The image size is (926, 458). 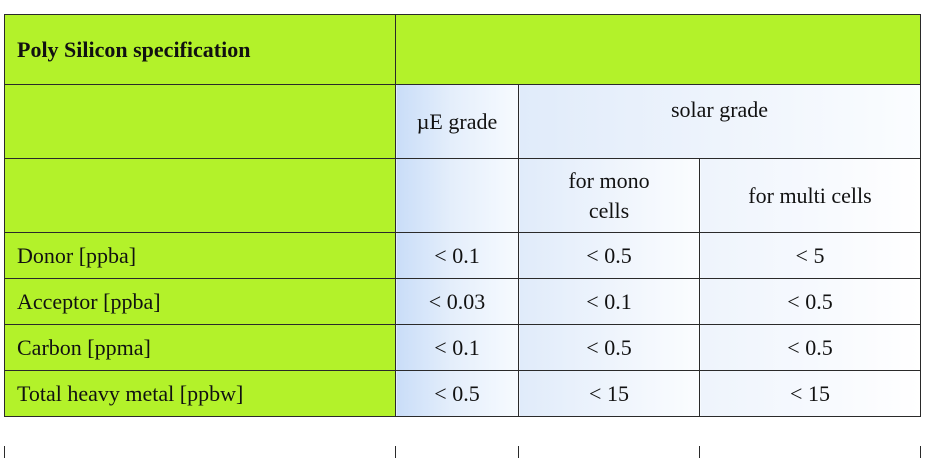 I want to click on header-solar-grade: solar grade, so click(x=719, y=121).